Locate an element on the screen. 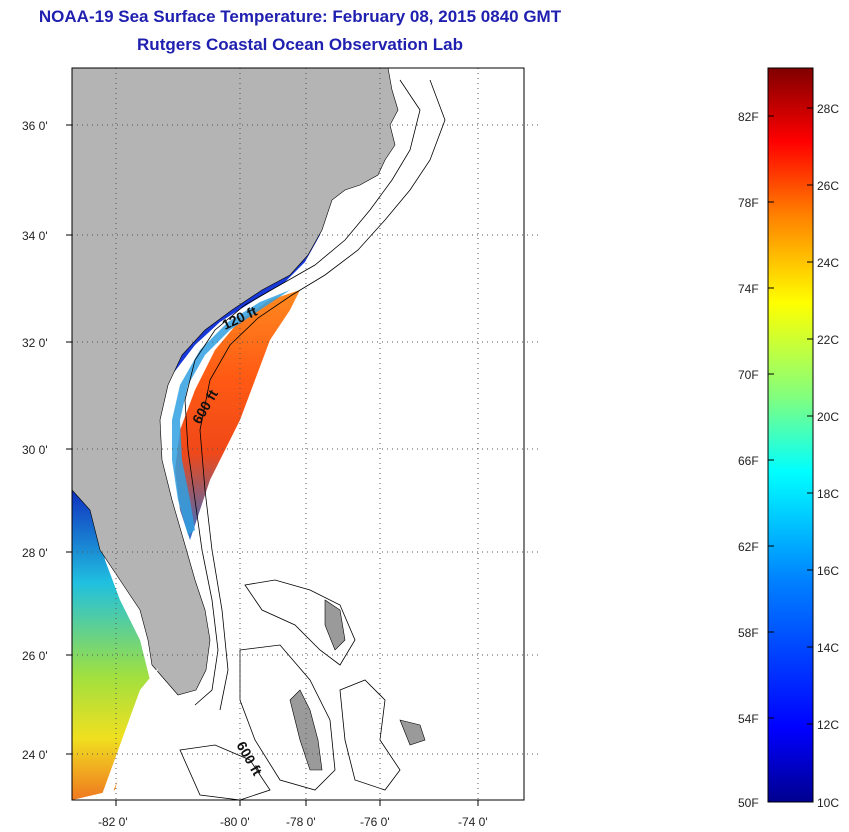 The image size is (849, 832). lon-label: -78 0' is located at coordinates (301, 822).